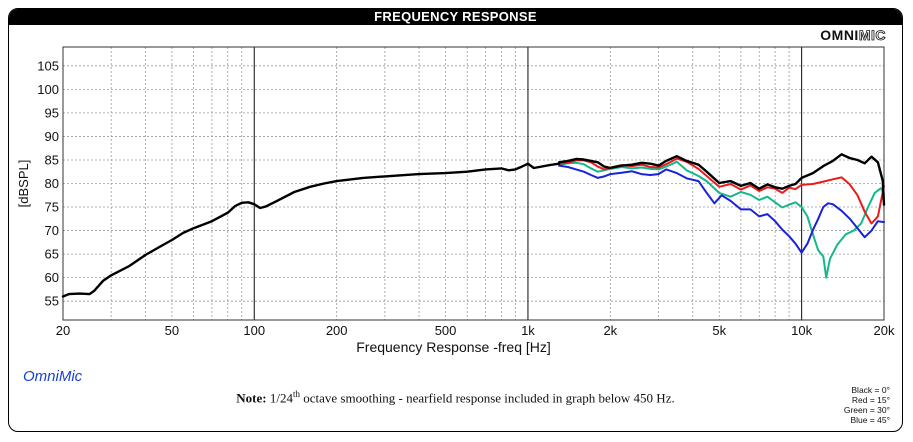 This screenshot has height=442, width=913. I want to click on x-tick-label: 100, so click(254, 330).